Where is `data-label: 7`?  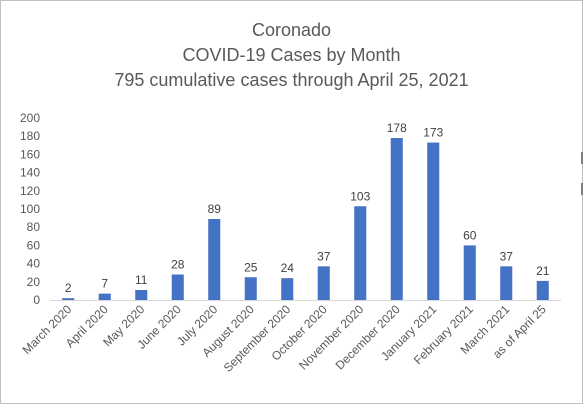
data-label: 7 is located at coordinates (104, 284).